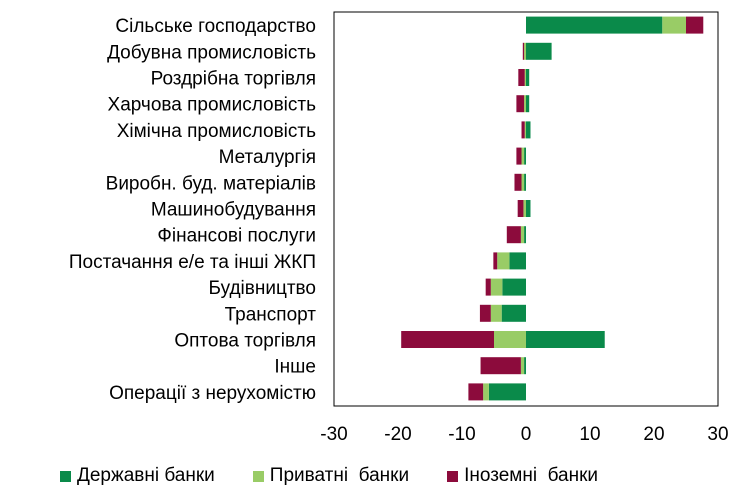 The width and height of the screenshot is (750, 501). Describe the element at coordinates (211, 52) in the screenshot. I see `category-label: Добувна промисловість` at that location.